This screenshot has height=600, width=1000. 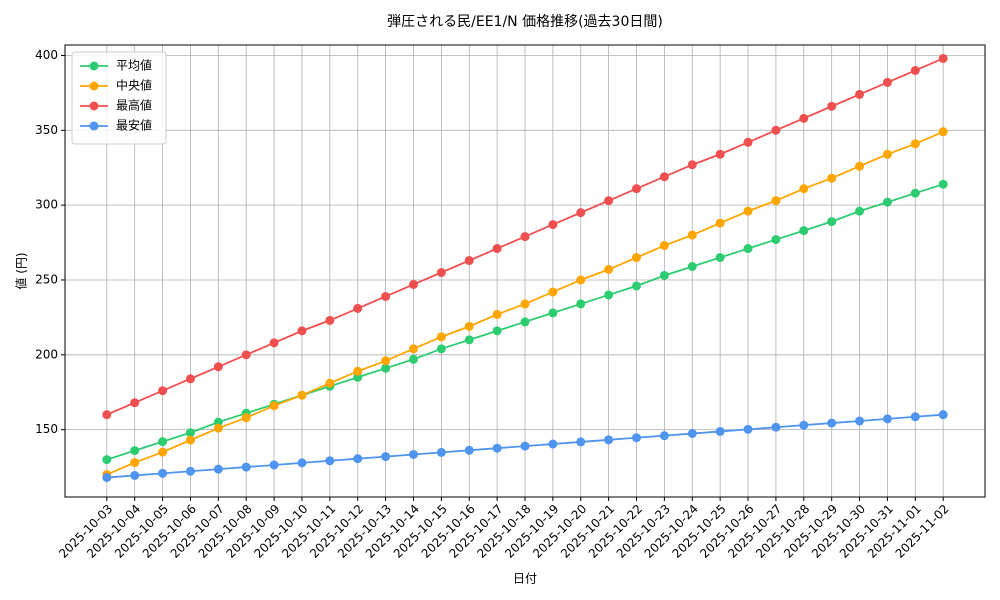 I want to click on legend-label: 最安値, so click(x=134, y=125).